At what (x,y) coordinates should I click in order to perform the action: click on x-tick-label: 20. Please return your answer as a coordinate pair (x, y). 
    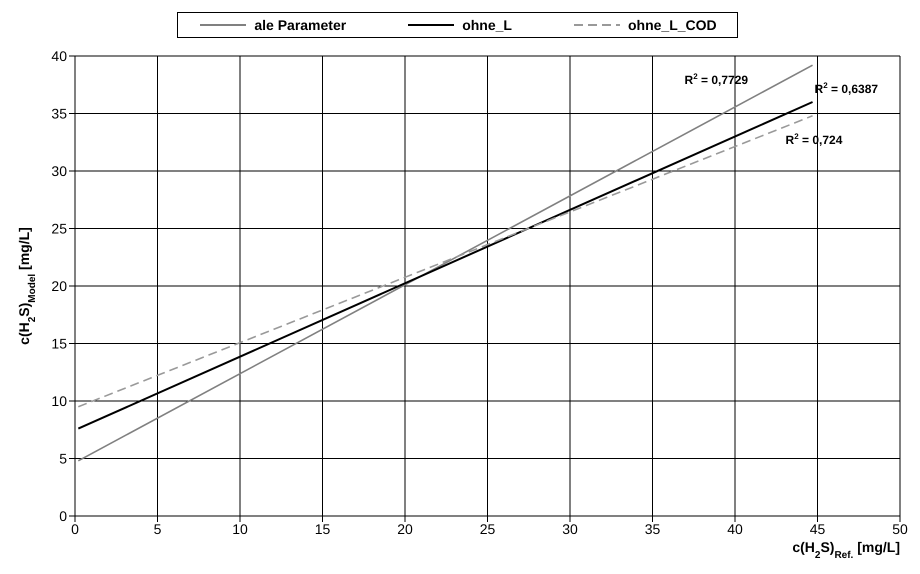
    Looking at the image, I should click on (405, 528).